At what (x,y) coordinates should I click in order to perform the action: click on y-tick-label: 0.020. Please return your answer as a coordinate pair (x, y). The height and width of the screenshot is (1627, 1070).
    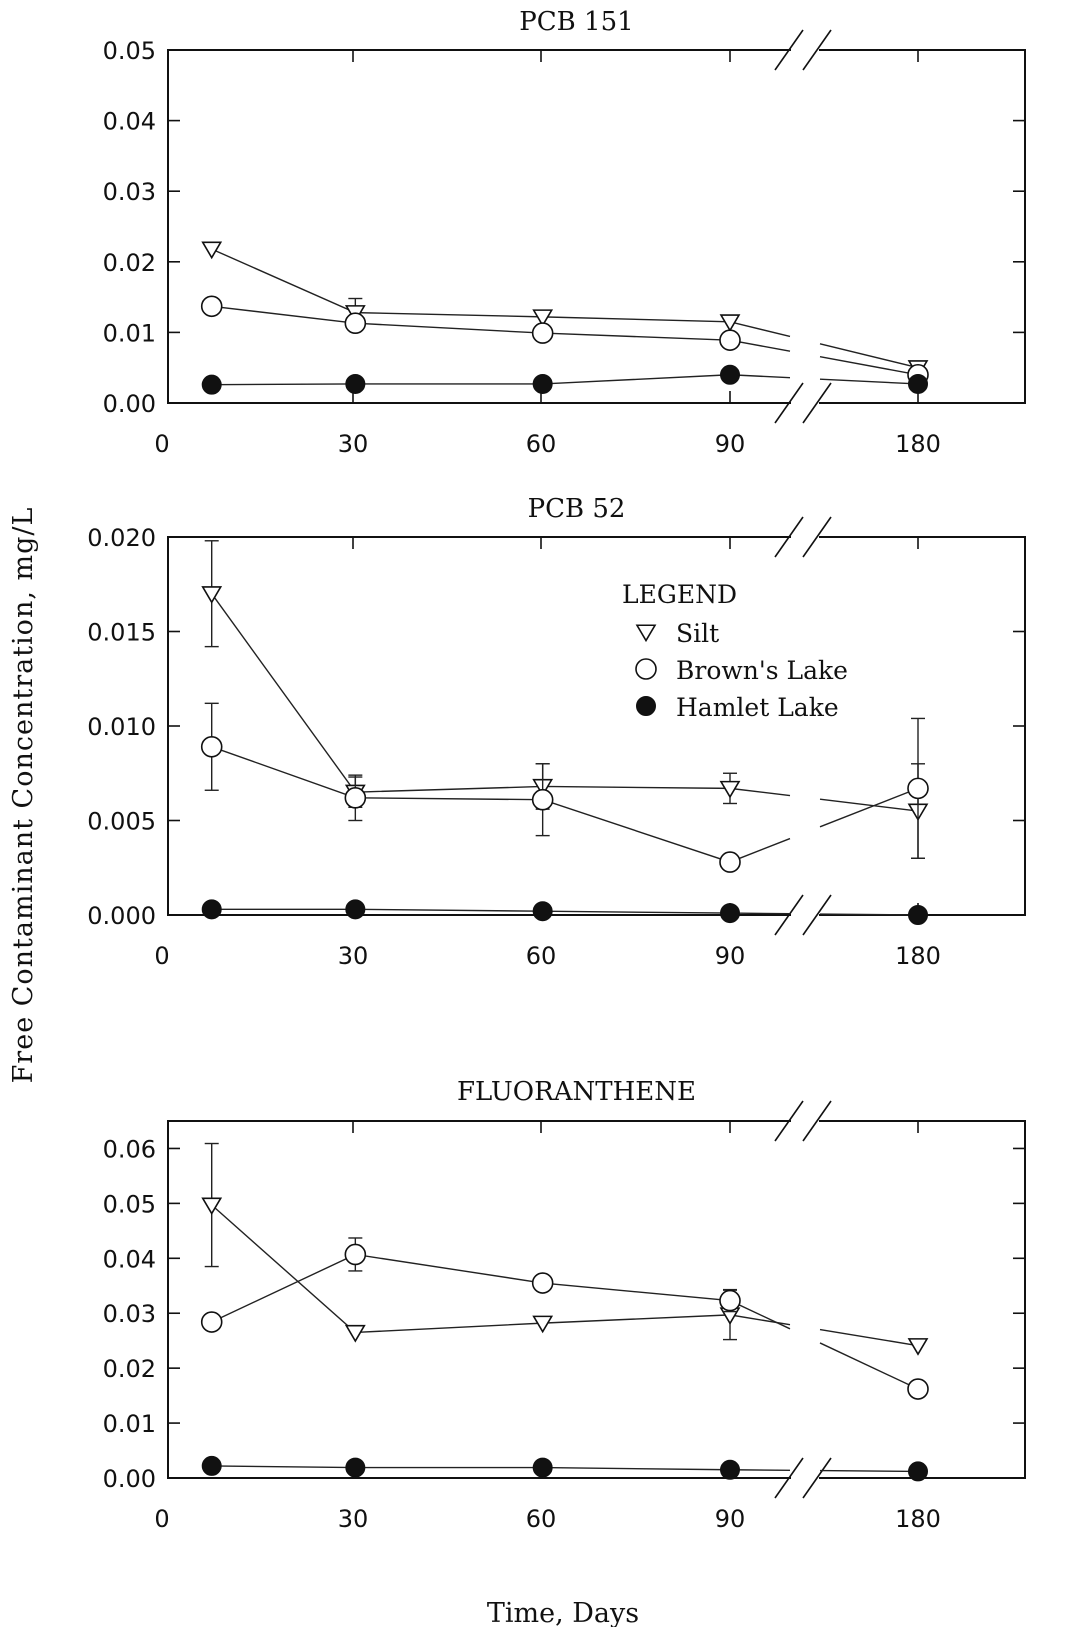
    Looking at the image, I should click on (121, 538).